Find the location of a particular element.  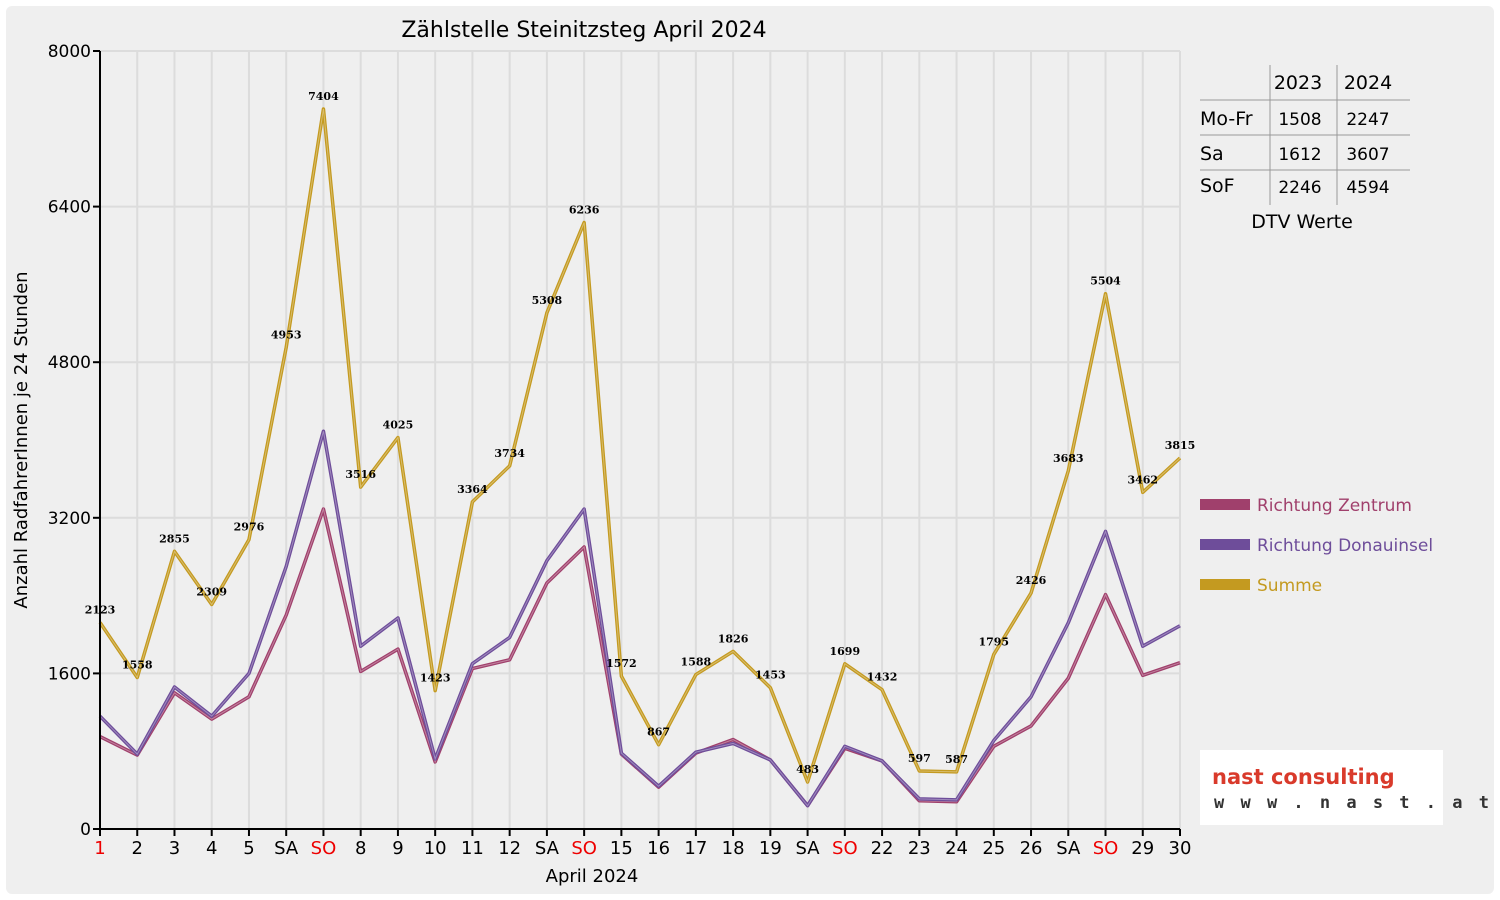

table-row-label: Sa is located at coordinates (1212, 154).